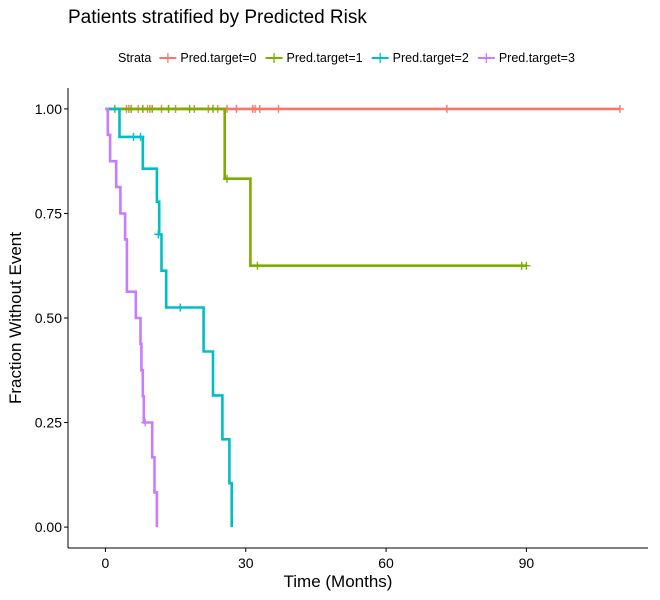 The image size is (660, 600). What do you see at coordinates (338, 581) in the screenshot?
I see `x-axis-title: Time (Months)` at bounding box center [338, 581].